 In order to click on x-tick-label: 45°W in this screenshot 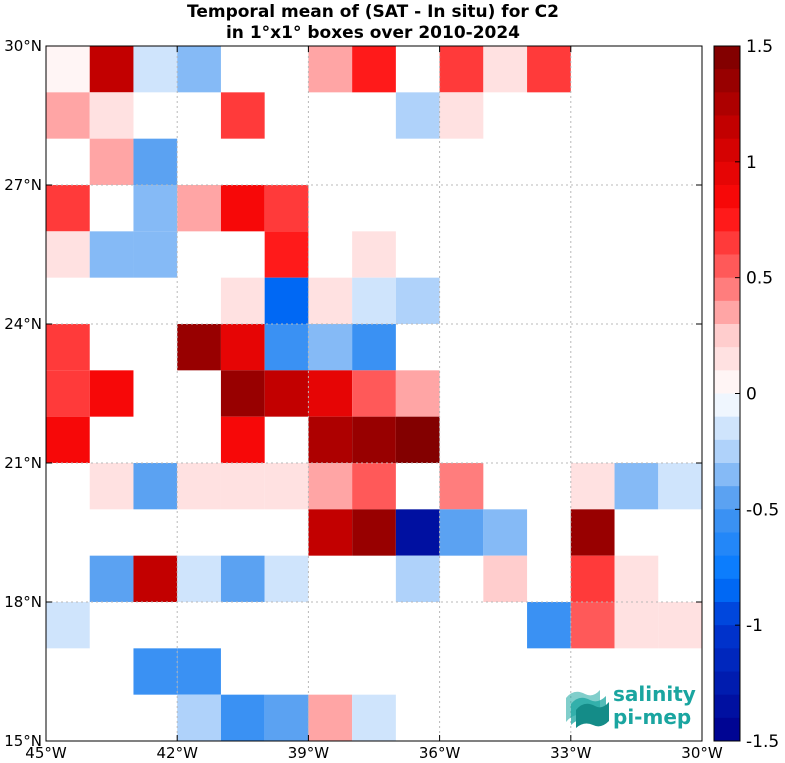, I will do `click(46, 753)`.